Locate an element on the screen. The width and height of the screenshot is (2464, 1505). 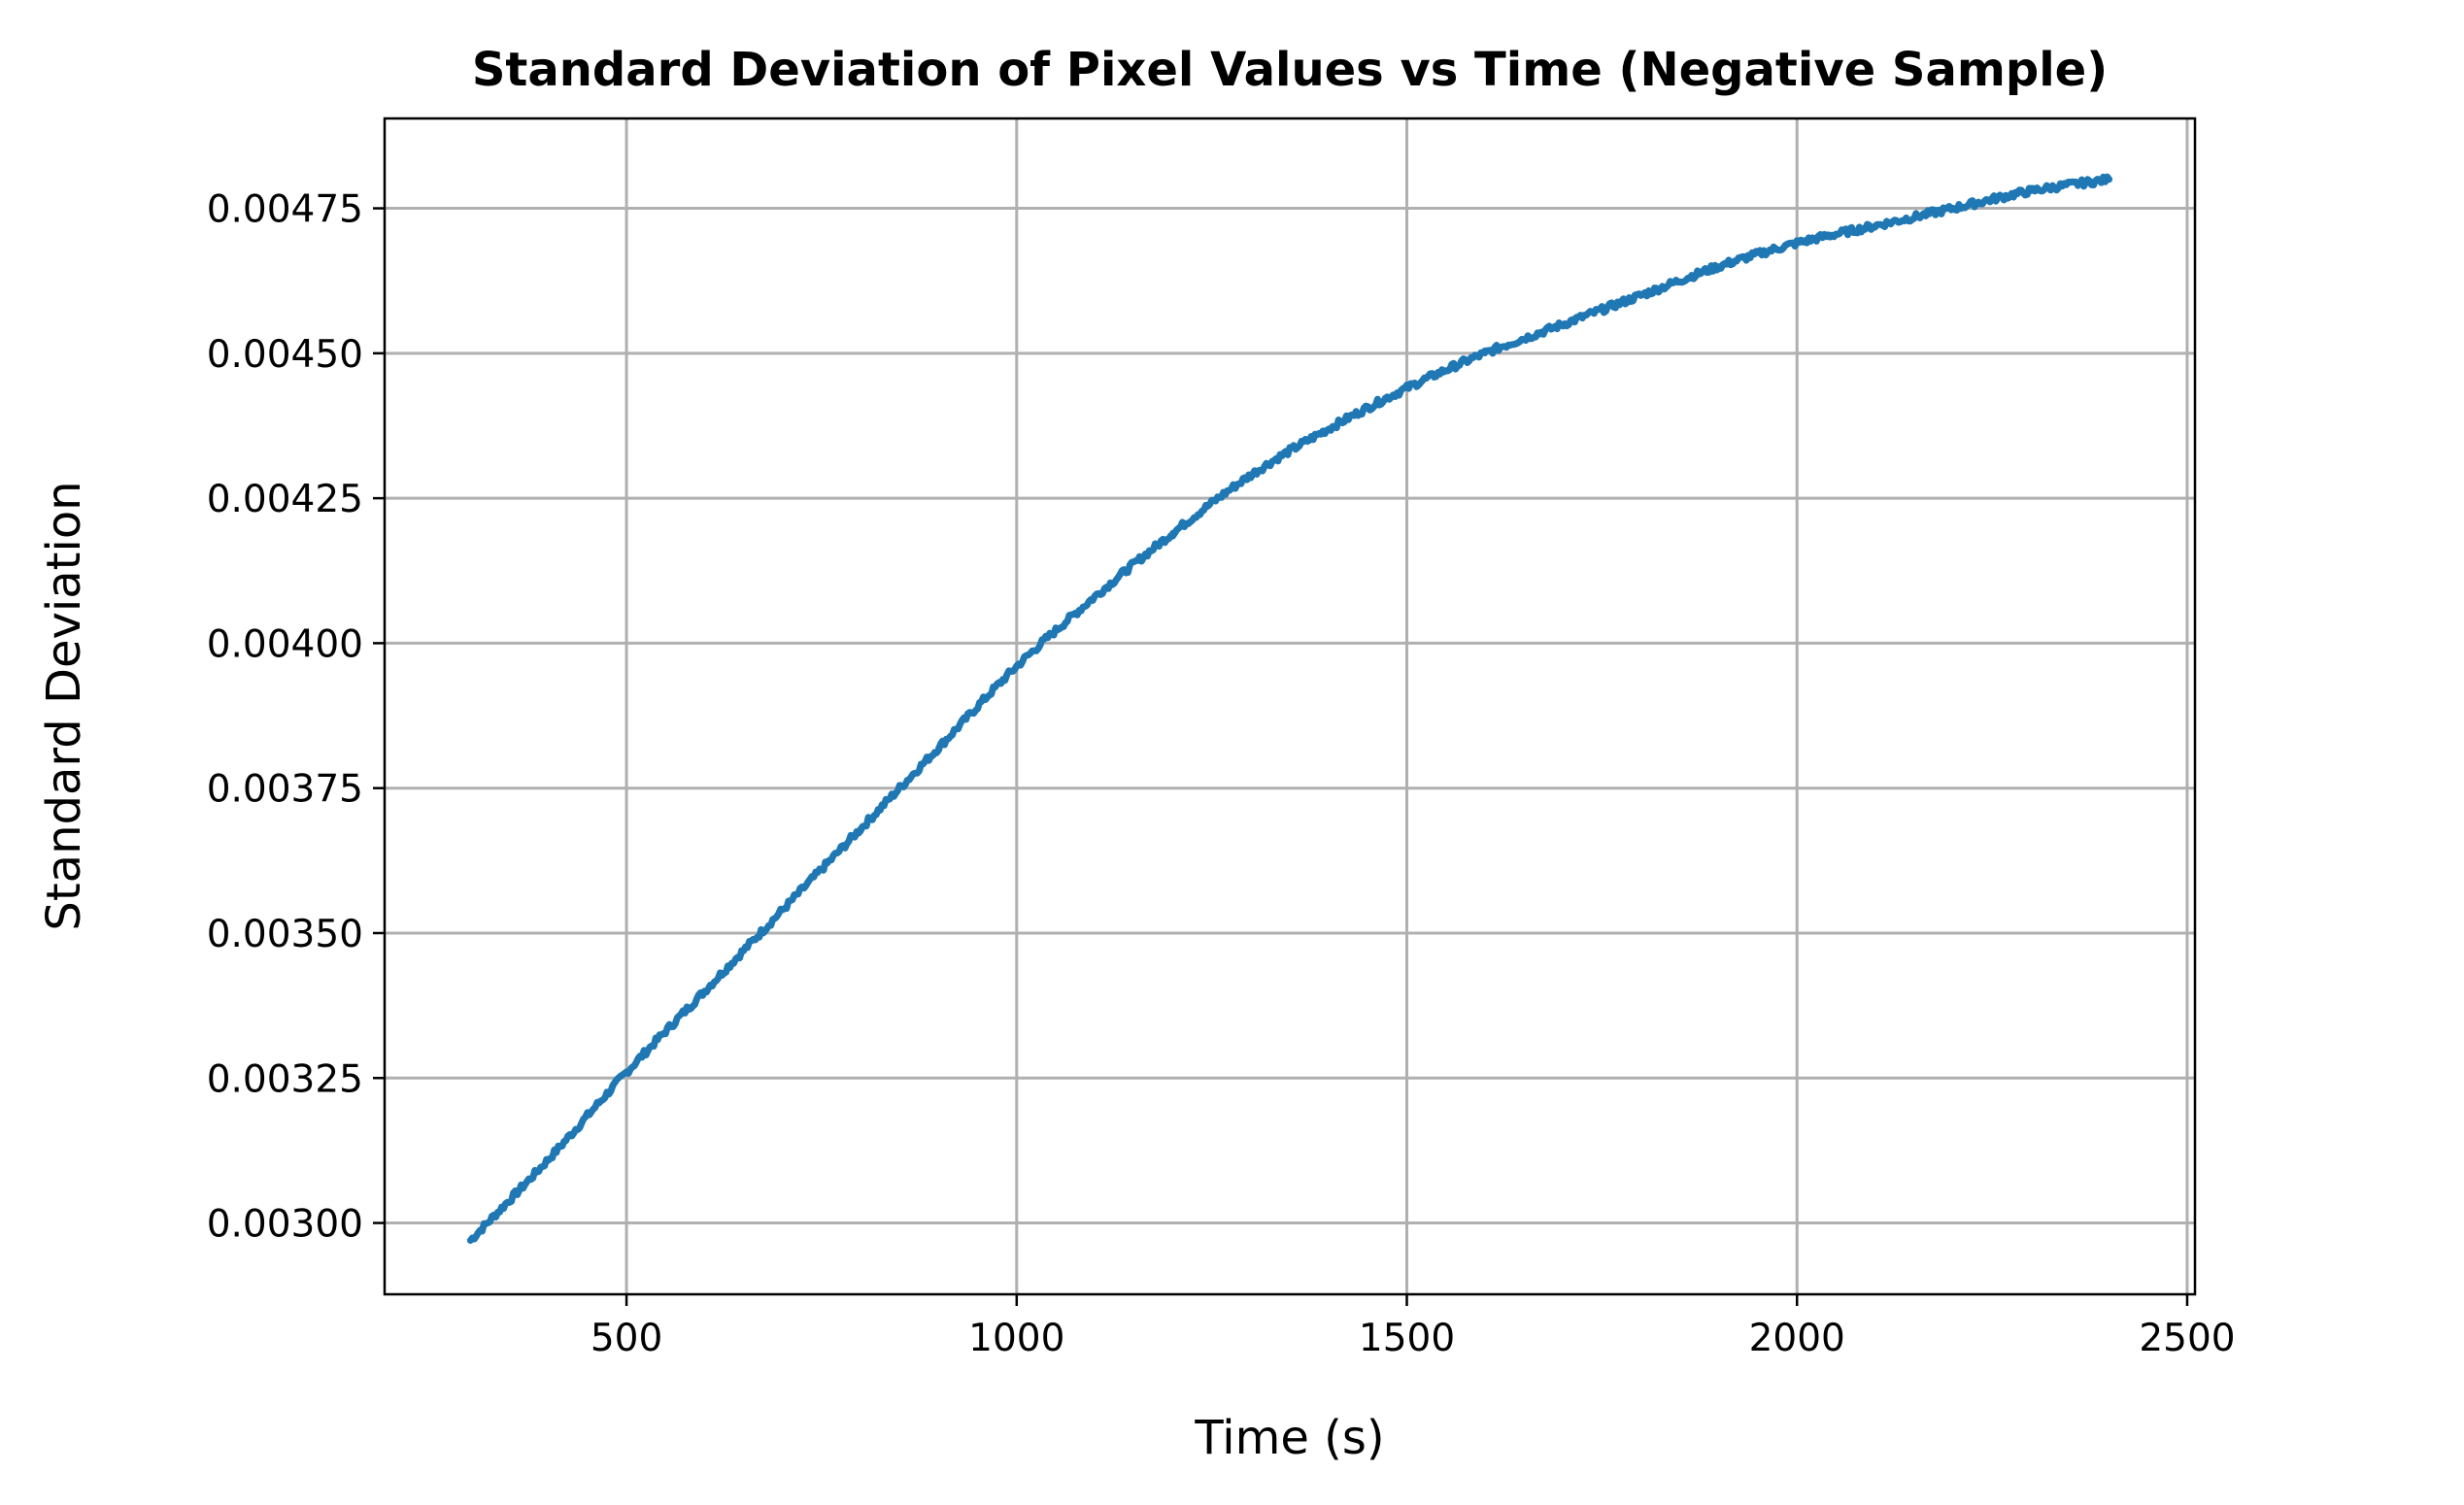
x-tick-label: 2000 is located at coordinates (1797, 1338).